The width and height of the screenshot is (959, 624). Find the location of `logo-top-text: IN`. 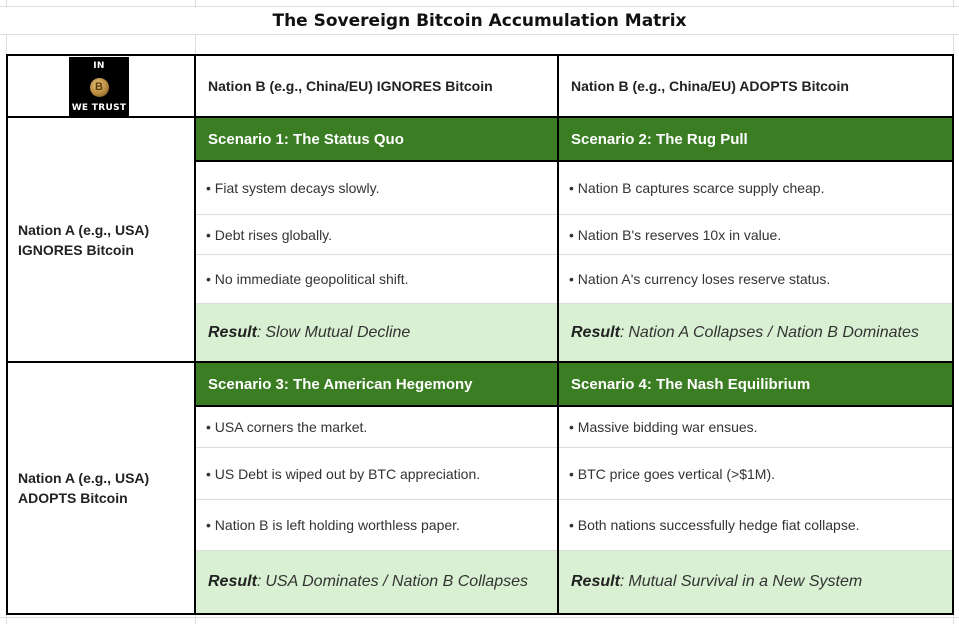

logo-top-text: IN is located at coordinates (99, 66).